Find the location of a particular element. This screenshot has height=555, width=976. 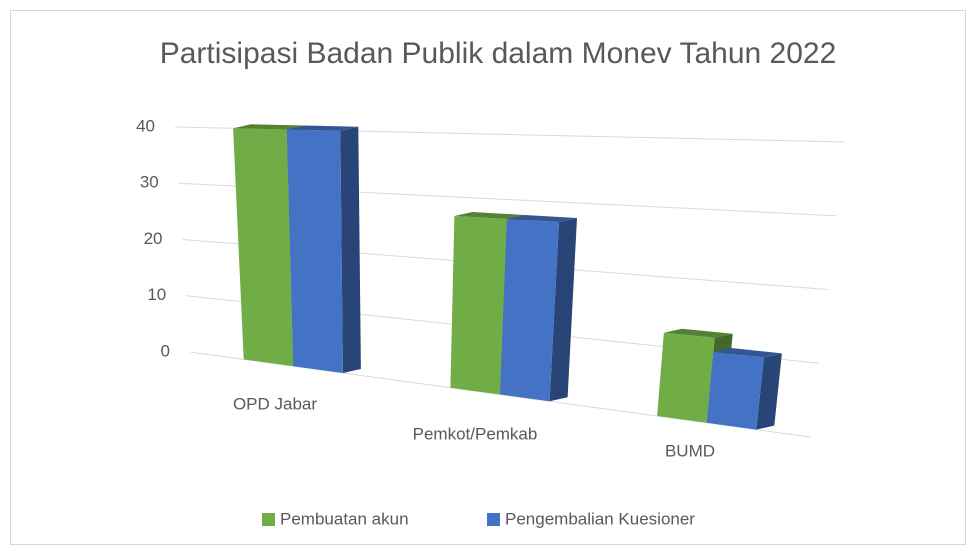

legend-label: Pembuatan akun is located at coordinates (344, 518).